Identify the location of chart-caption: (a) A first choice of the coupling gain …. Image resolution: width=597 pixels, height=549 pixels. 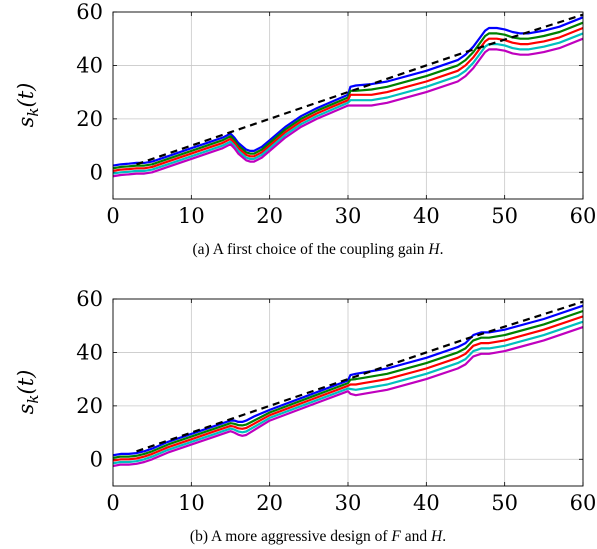
(318, 249).